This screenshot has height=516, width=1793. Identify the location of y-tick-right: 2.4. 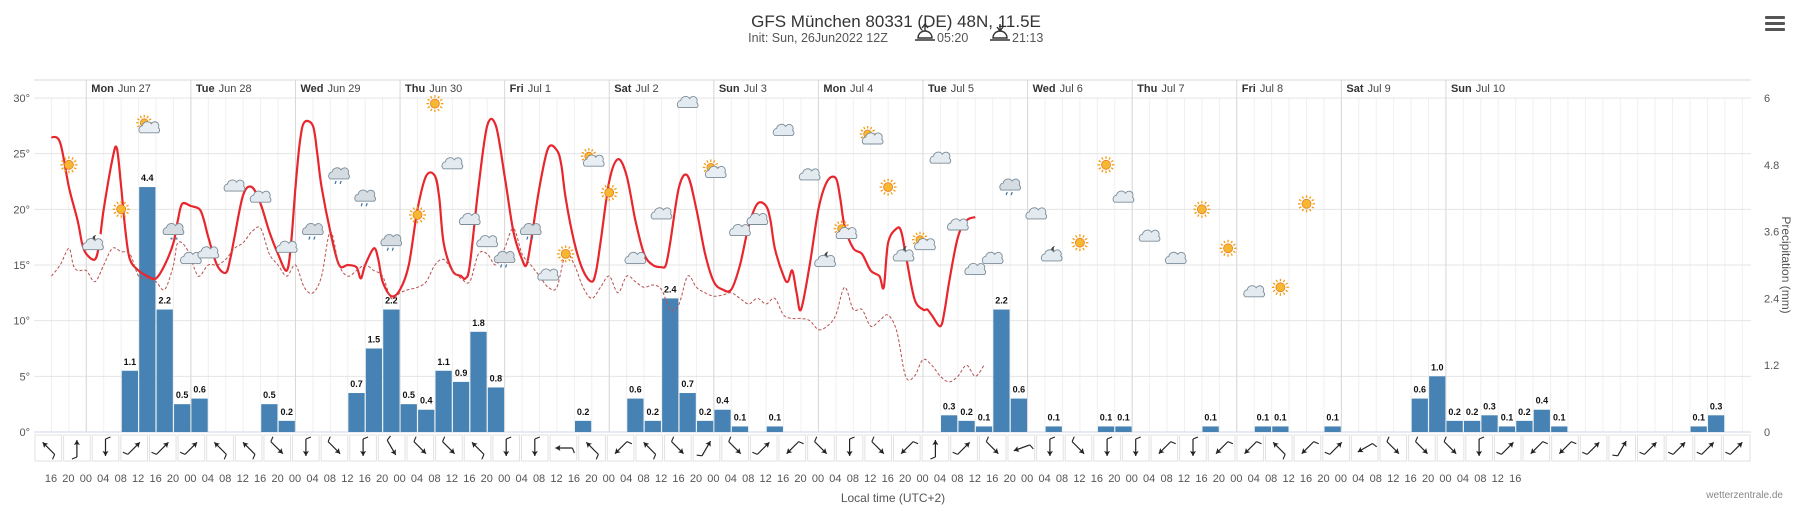
(1771, 299).